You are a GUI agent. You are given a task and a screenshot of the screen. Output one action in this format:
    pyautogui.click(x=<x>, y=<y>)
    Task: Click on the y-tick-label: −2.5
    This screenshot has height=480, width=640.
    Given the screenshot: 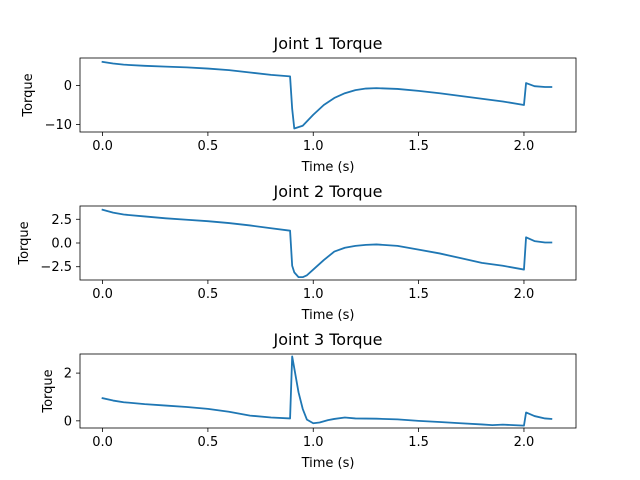 What is the action you would take?
    pyautogui.click(x=56, y=267)
    